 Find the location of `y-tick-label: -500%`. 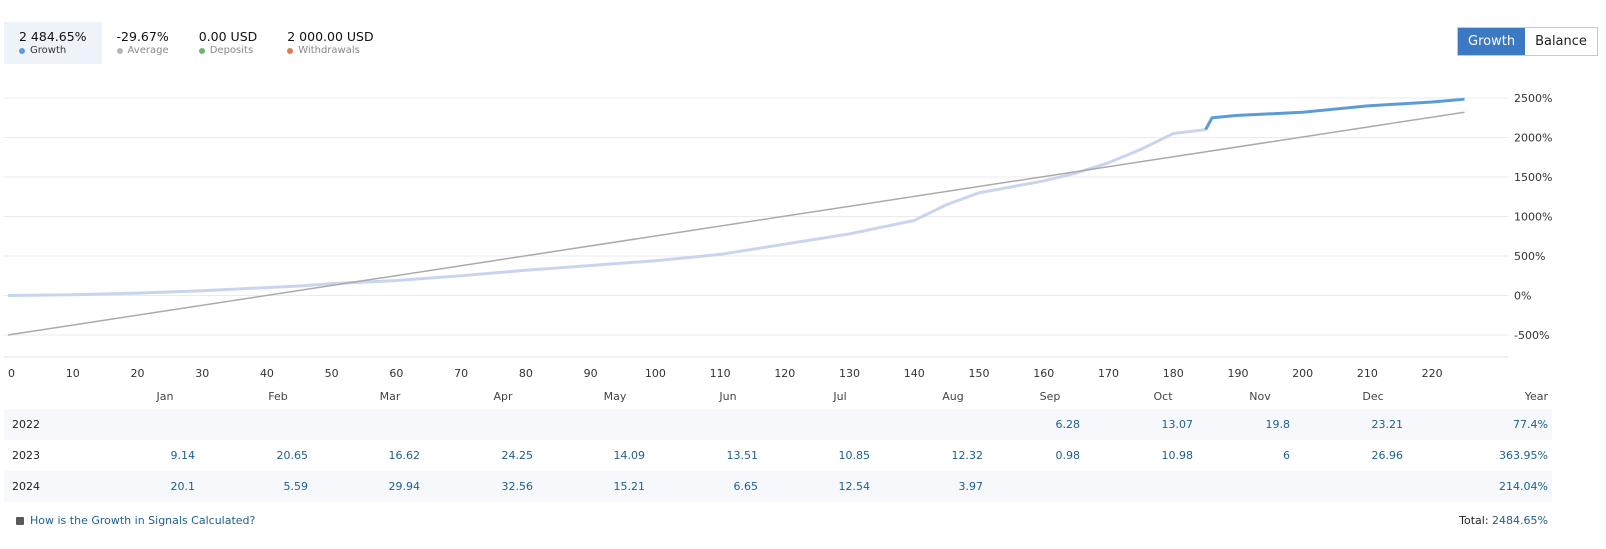

y-tick-label: -500% is located at coordinates (1531, 335).